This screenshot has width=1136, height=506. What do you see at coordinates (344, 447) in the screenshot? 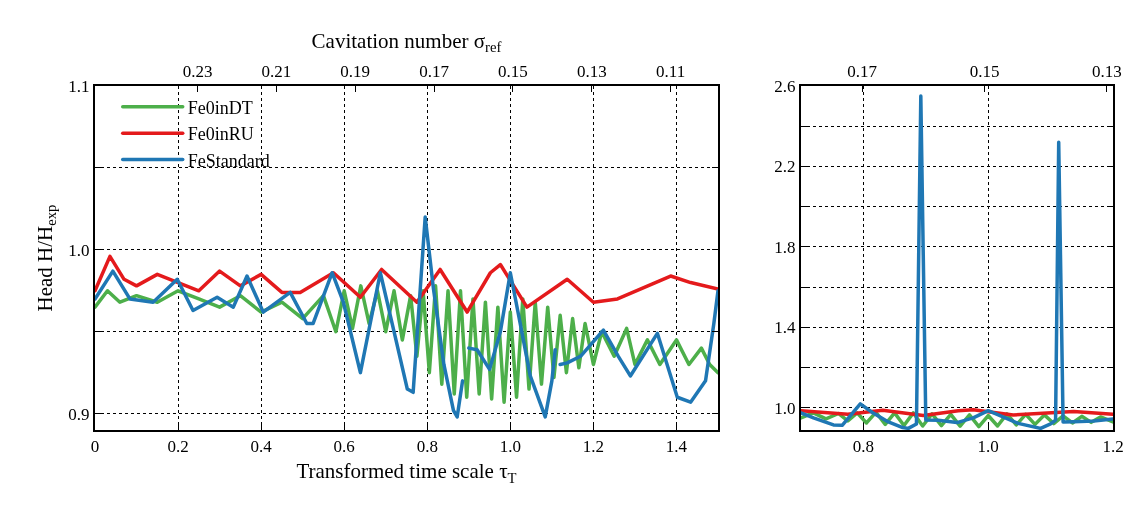
I see `x-tick-label: 0.6` at bounding box center [344, 447].